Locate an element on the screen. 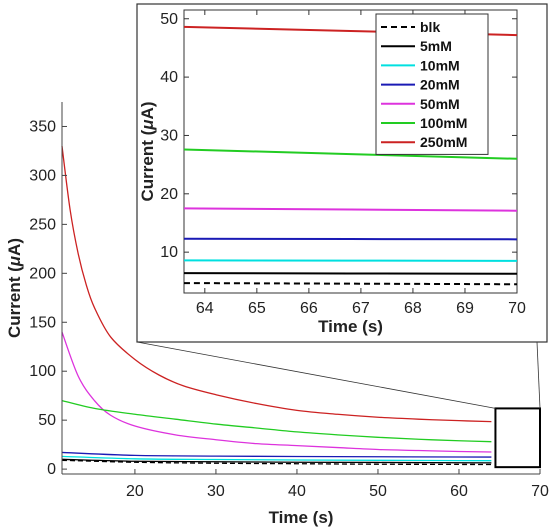 The image size is (550, 531). main-x-tick-label-20: 20 is located at coordinates (135, 491).